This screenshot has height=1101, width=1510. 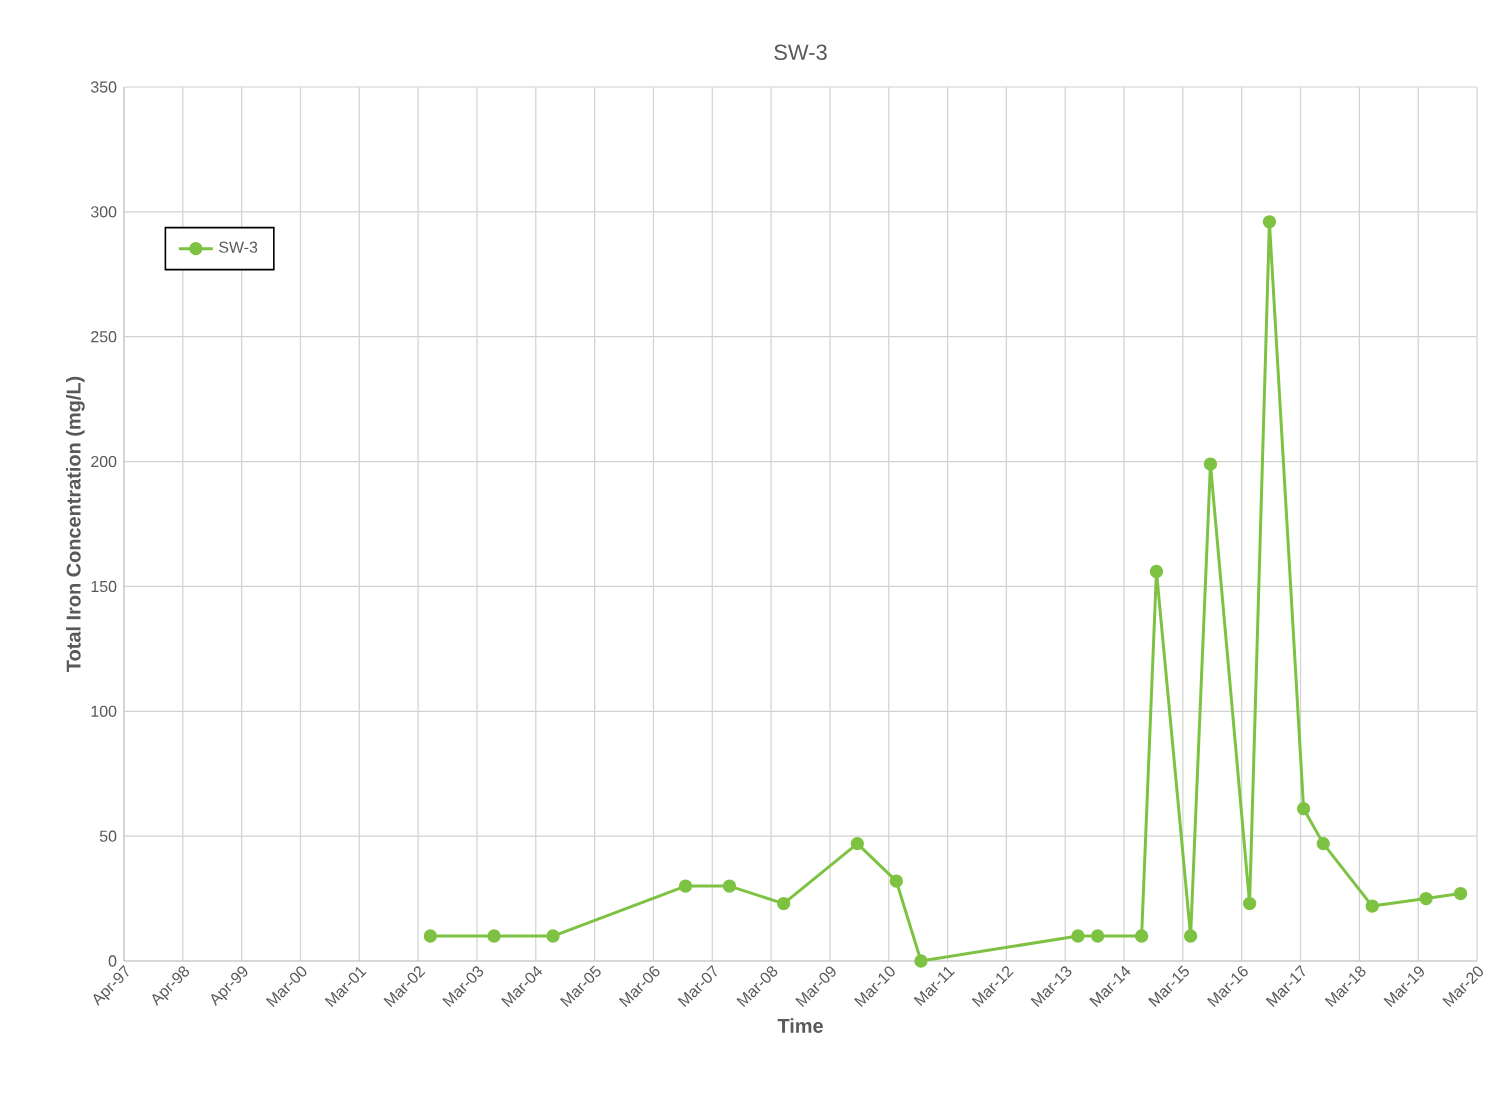 What do you see at coordinates (800, 1025) in the screenshot?
I see `x-axis-title: Time` at bounding box center [800, 1025].